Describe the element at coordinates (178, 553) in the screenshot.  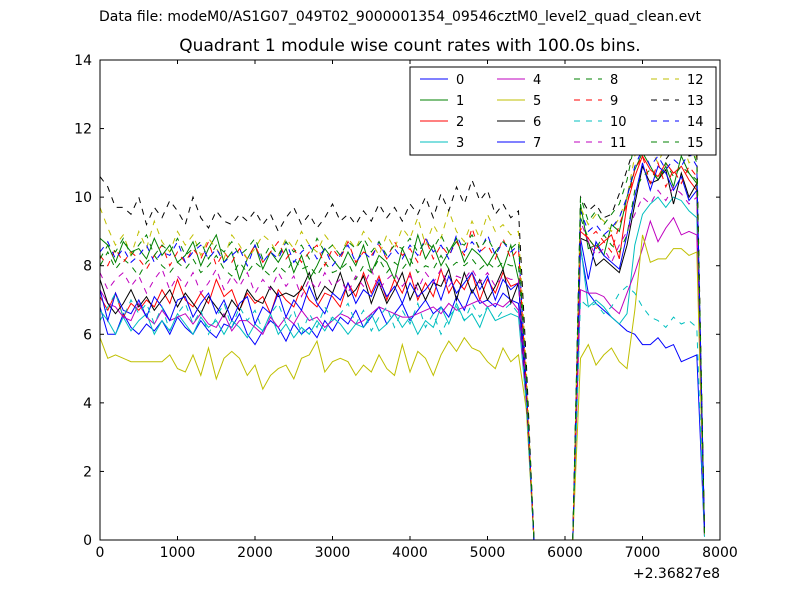
I see `x-tick-label: 1000` at that location.